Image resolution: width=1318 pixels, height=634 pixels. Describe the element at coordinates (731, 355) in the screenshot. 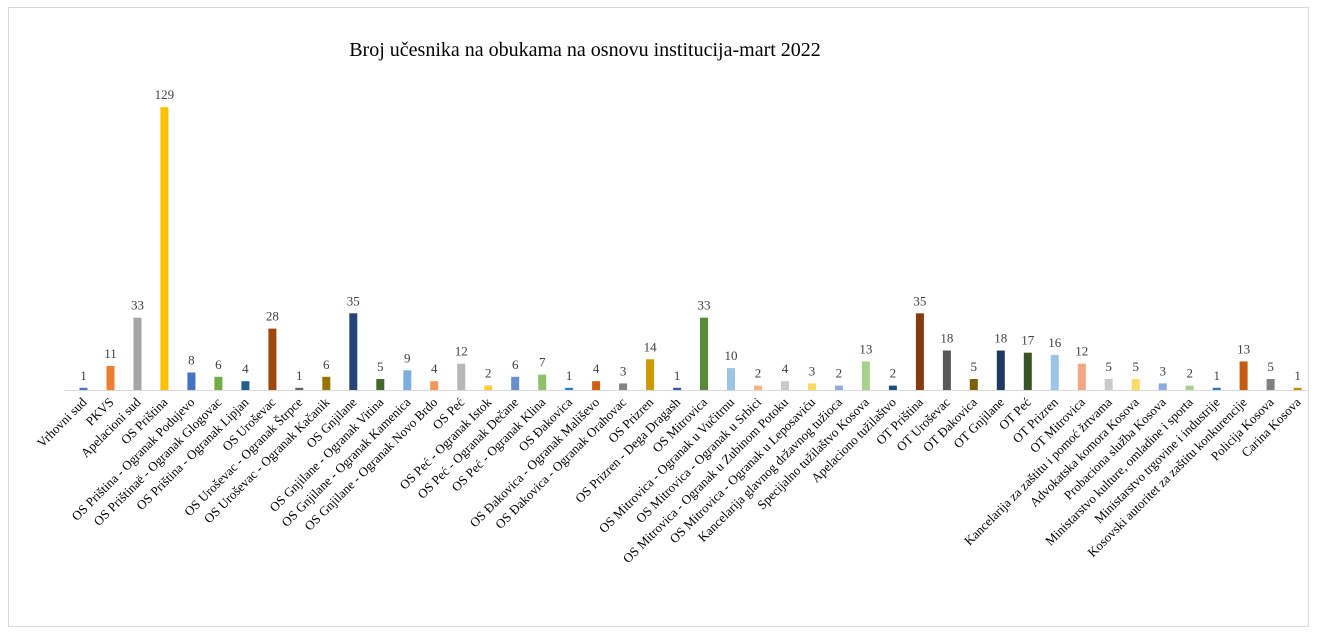

I see `data-label: 10` at that location.